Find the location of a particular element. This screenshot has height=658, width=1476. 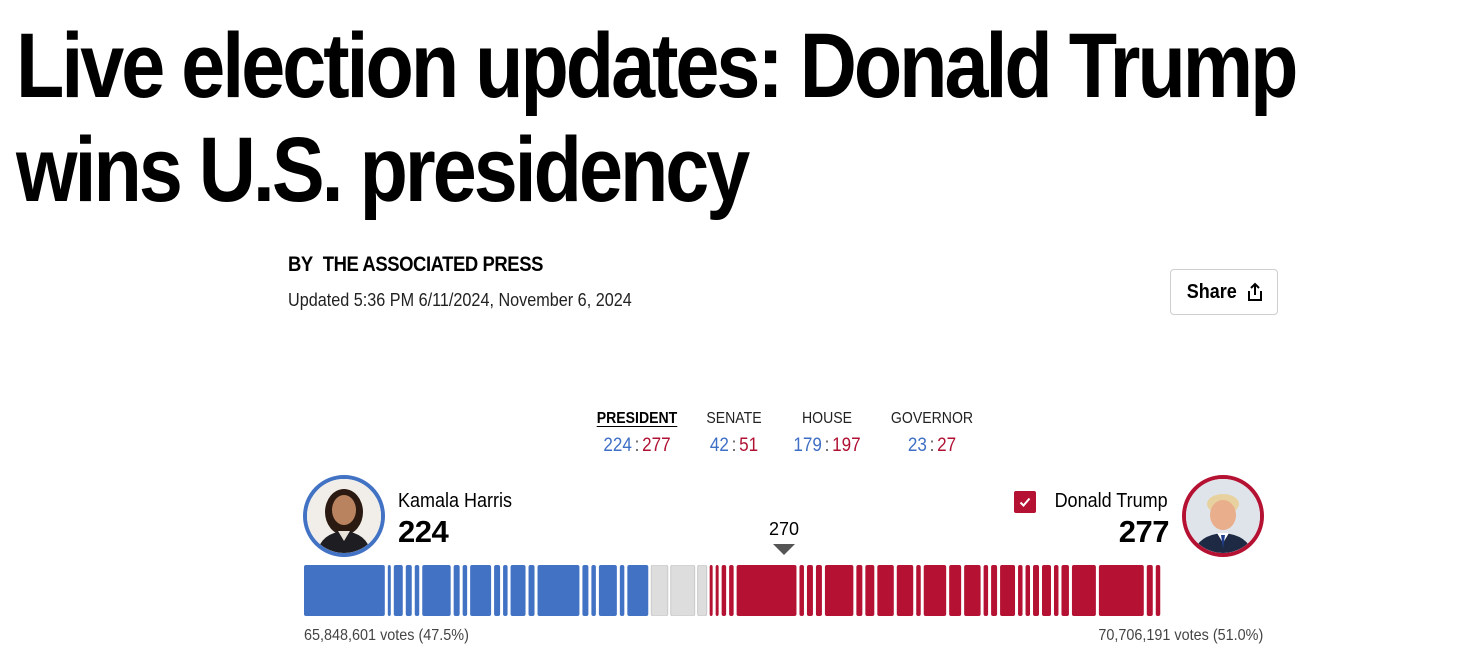

byline: BY THE ASSOCIATED PRESS is located at coordinates (415, 265).